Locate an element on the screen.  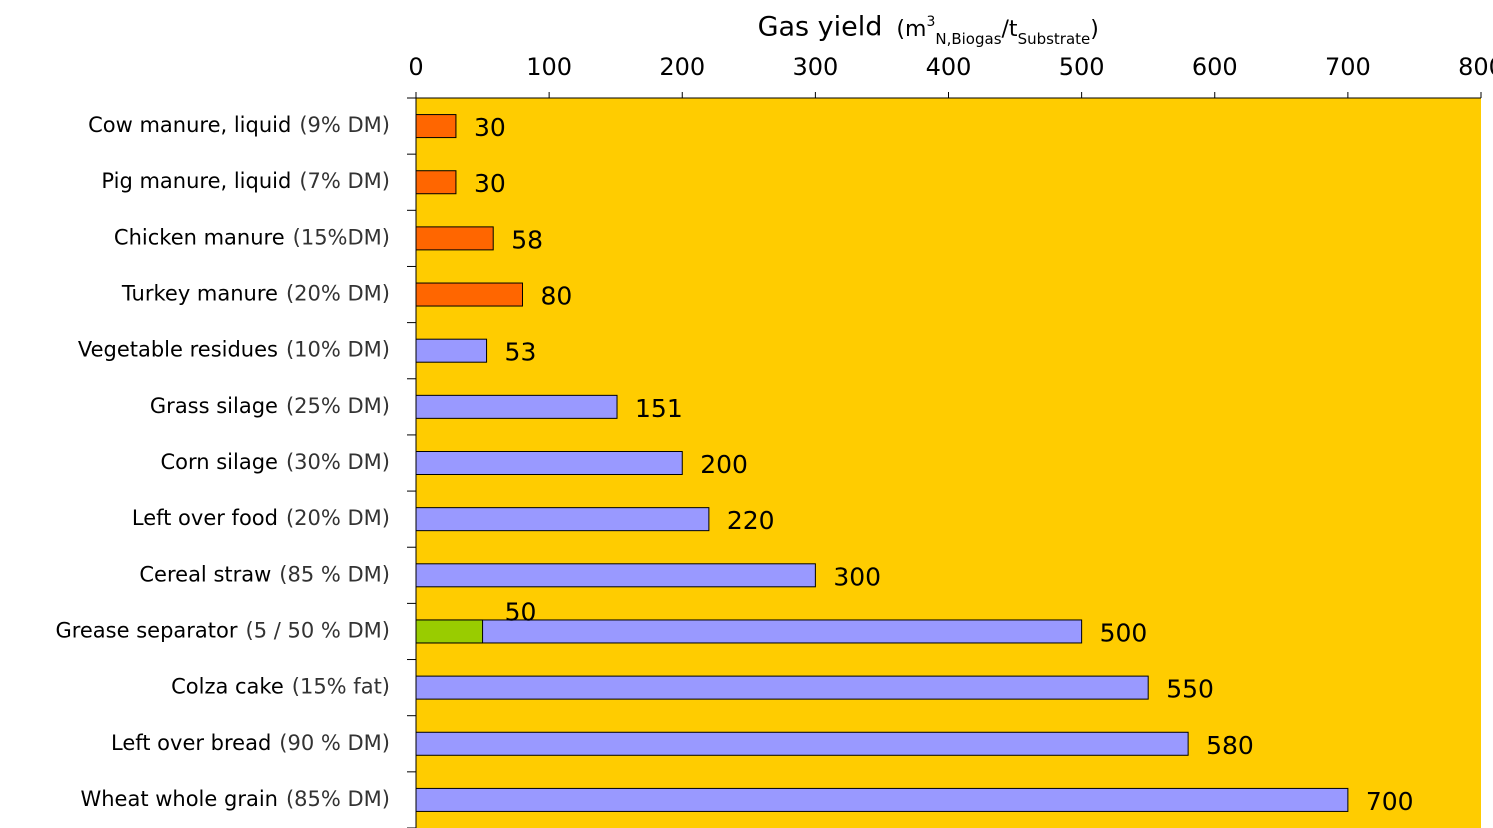
x-tick-label: 100 is located at coordinates (549, 67).